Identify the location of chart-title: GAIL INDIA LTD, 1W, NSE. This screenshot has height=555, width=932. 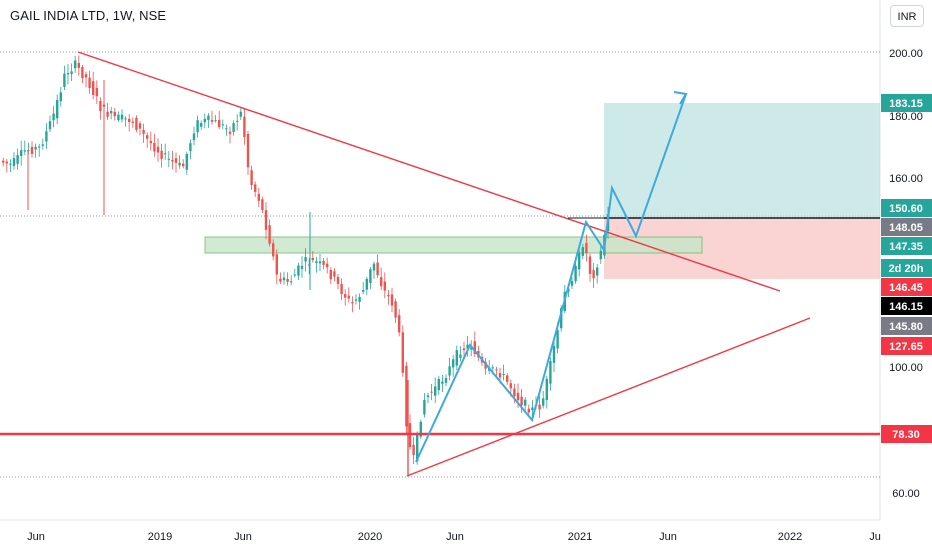
(88, 15).